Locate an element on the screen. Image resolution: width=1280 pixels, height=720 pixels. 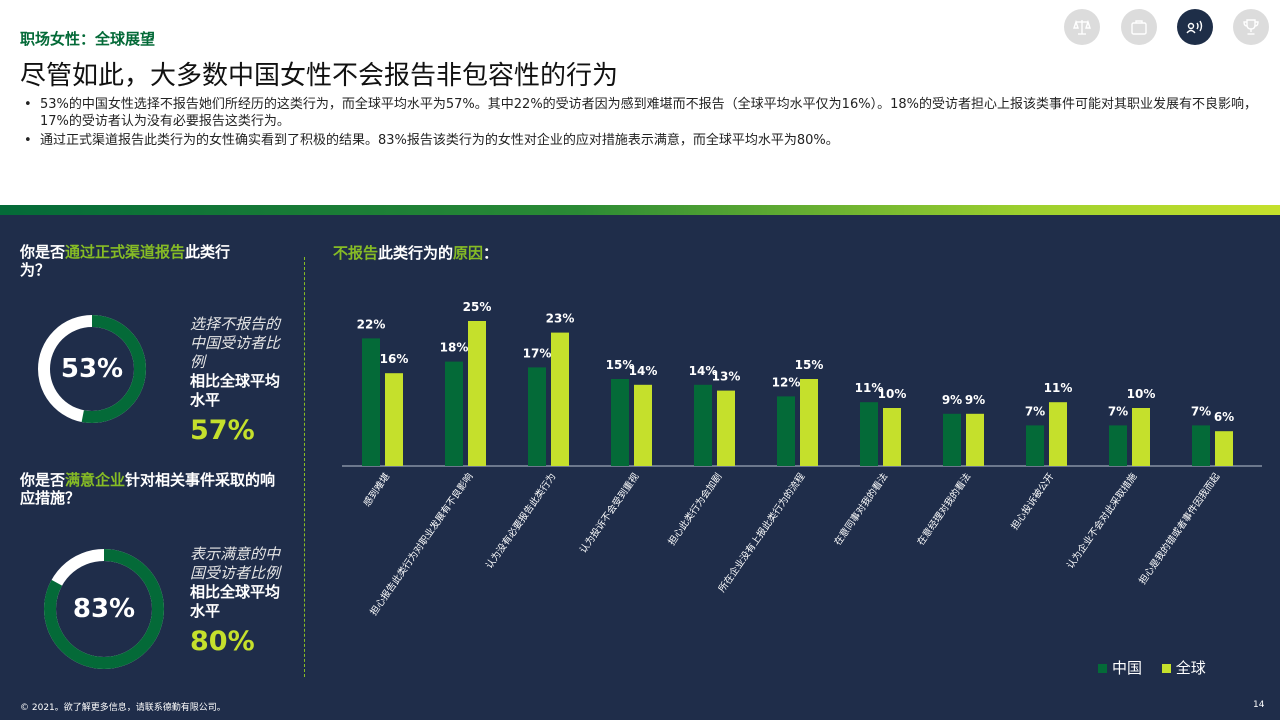
donut2-value: 83% is located at coordinates (104, 609).